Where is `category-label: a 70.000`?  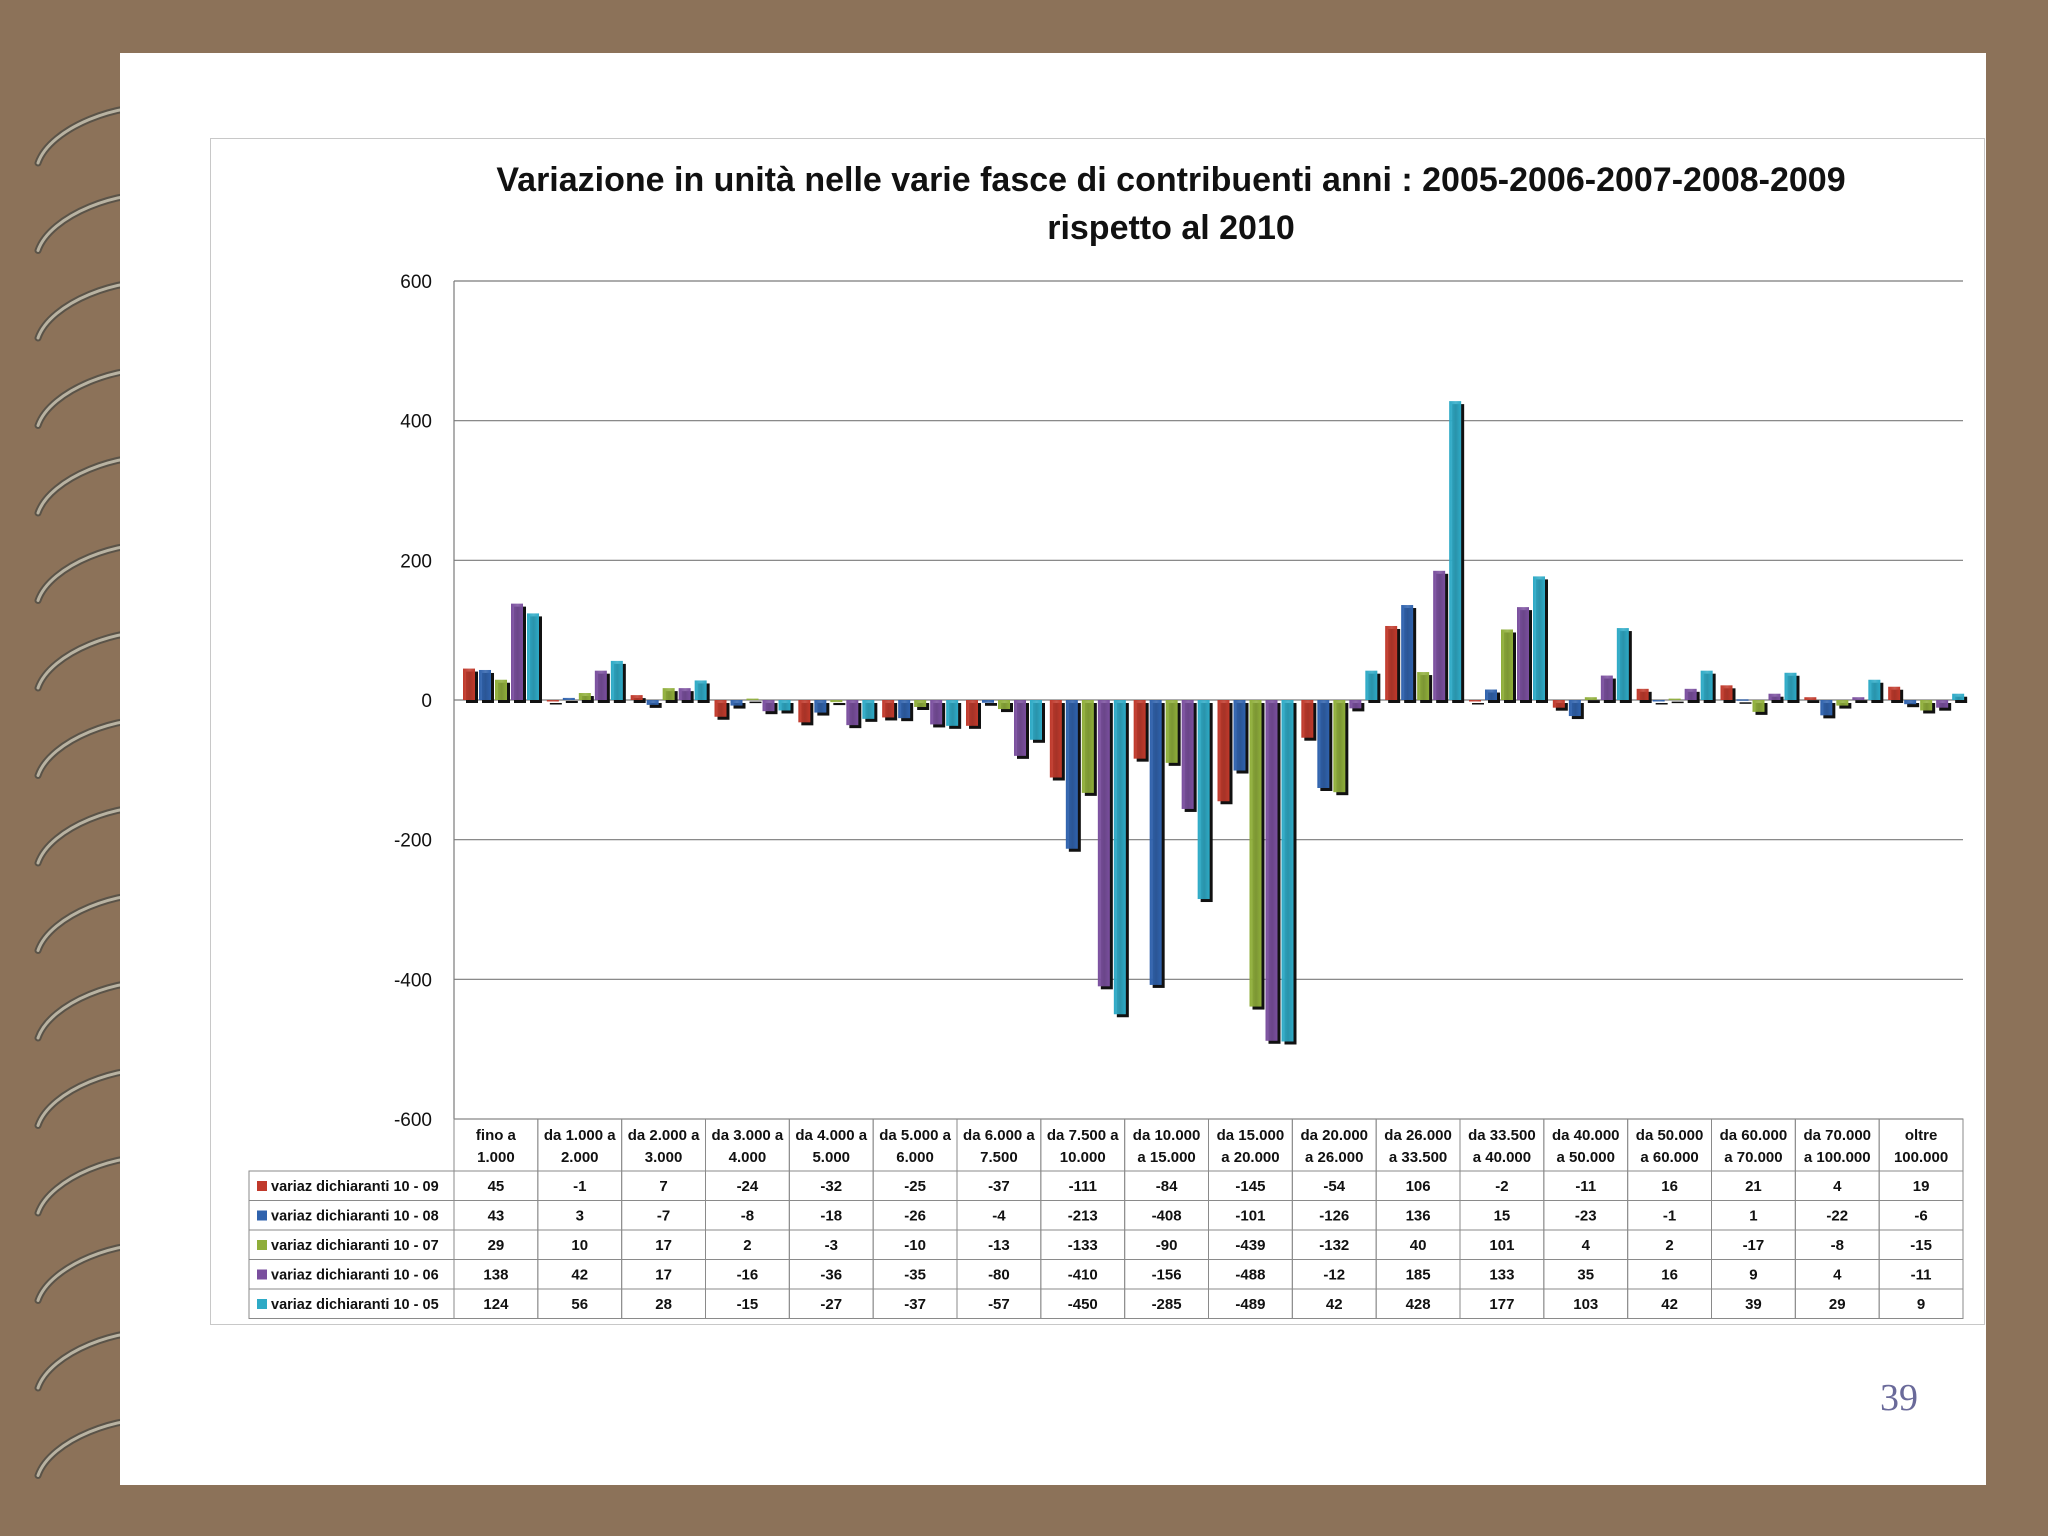
category-label: a 70.000 is located at coordinates (1753, 1157).